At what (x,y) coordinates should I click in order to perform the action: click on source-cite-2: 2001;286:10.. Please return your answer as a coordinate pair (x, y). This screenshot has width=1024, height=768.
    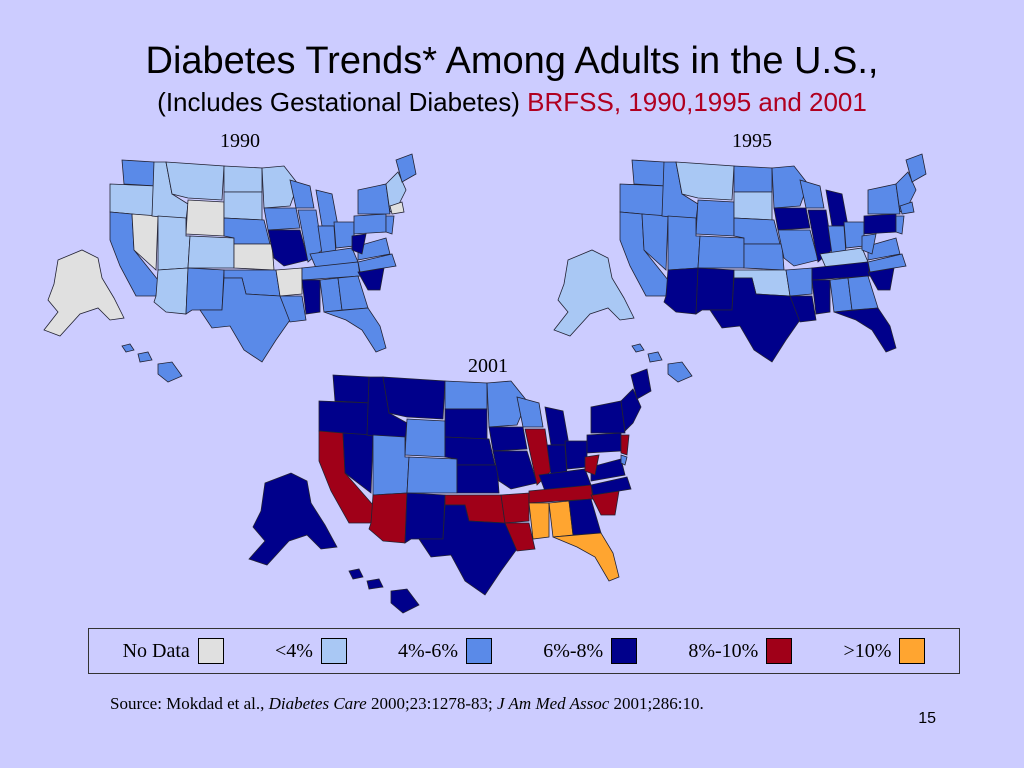
    Looking at the image, I should click on (656, 703).